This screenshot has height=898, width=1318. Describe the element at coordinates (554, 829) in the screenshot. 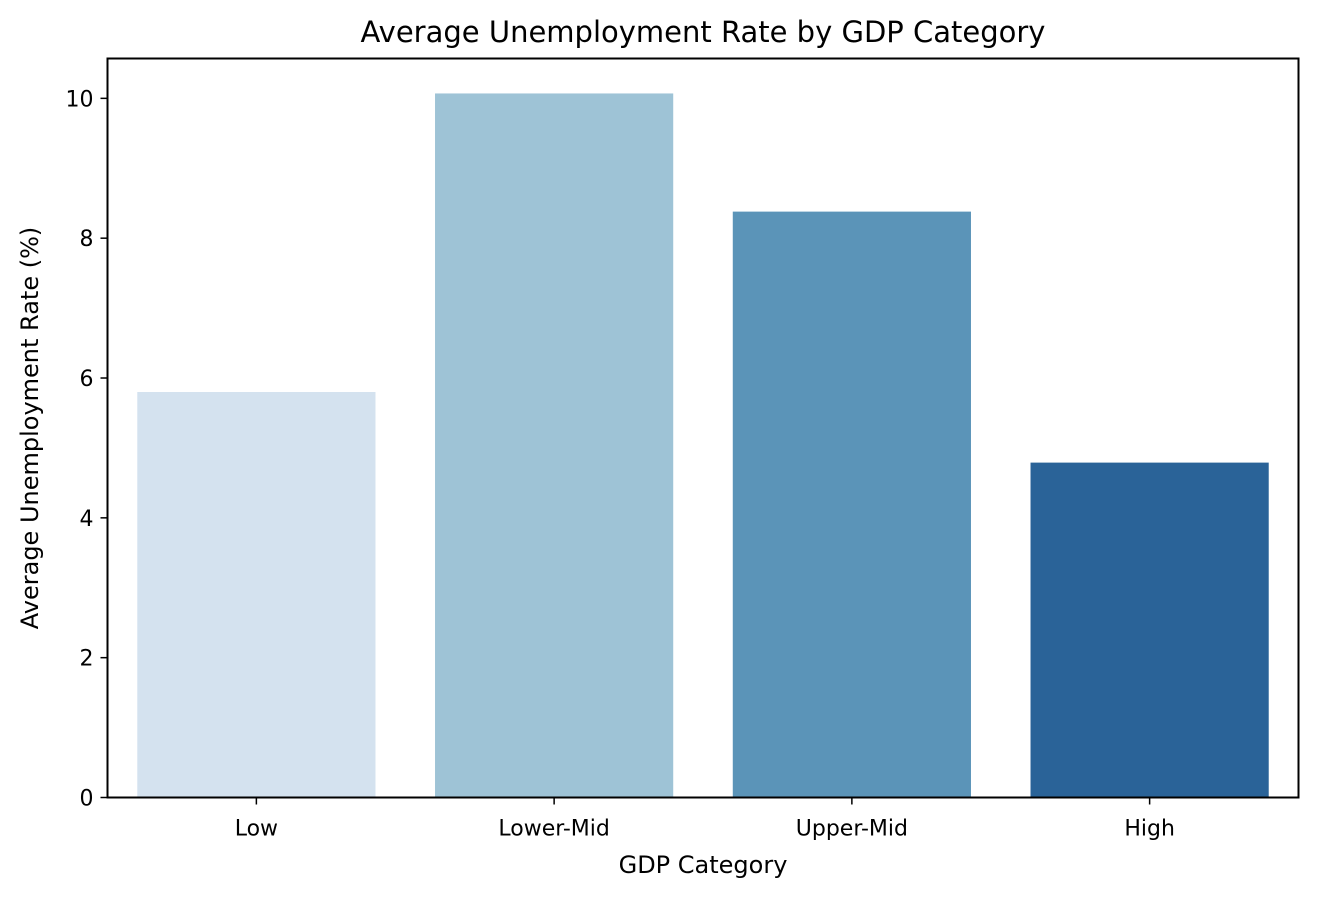

I see `x-tick-label: Lower-Mid` at that location.